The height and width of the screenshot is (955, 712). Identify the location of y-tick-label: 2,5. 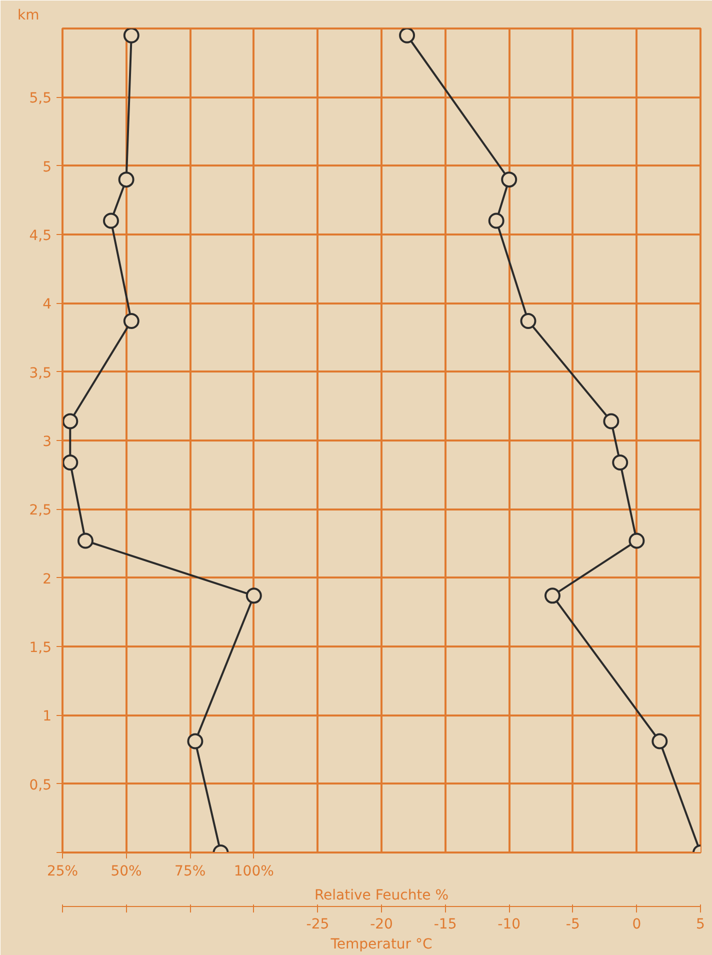
(40, 510).